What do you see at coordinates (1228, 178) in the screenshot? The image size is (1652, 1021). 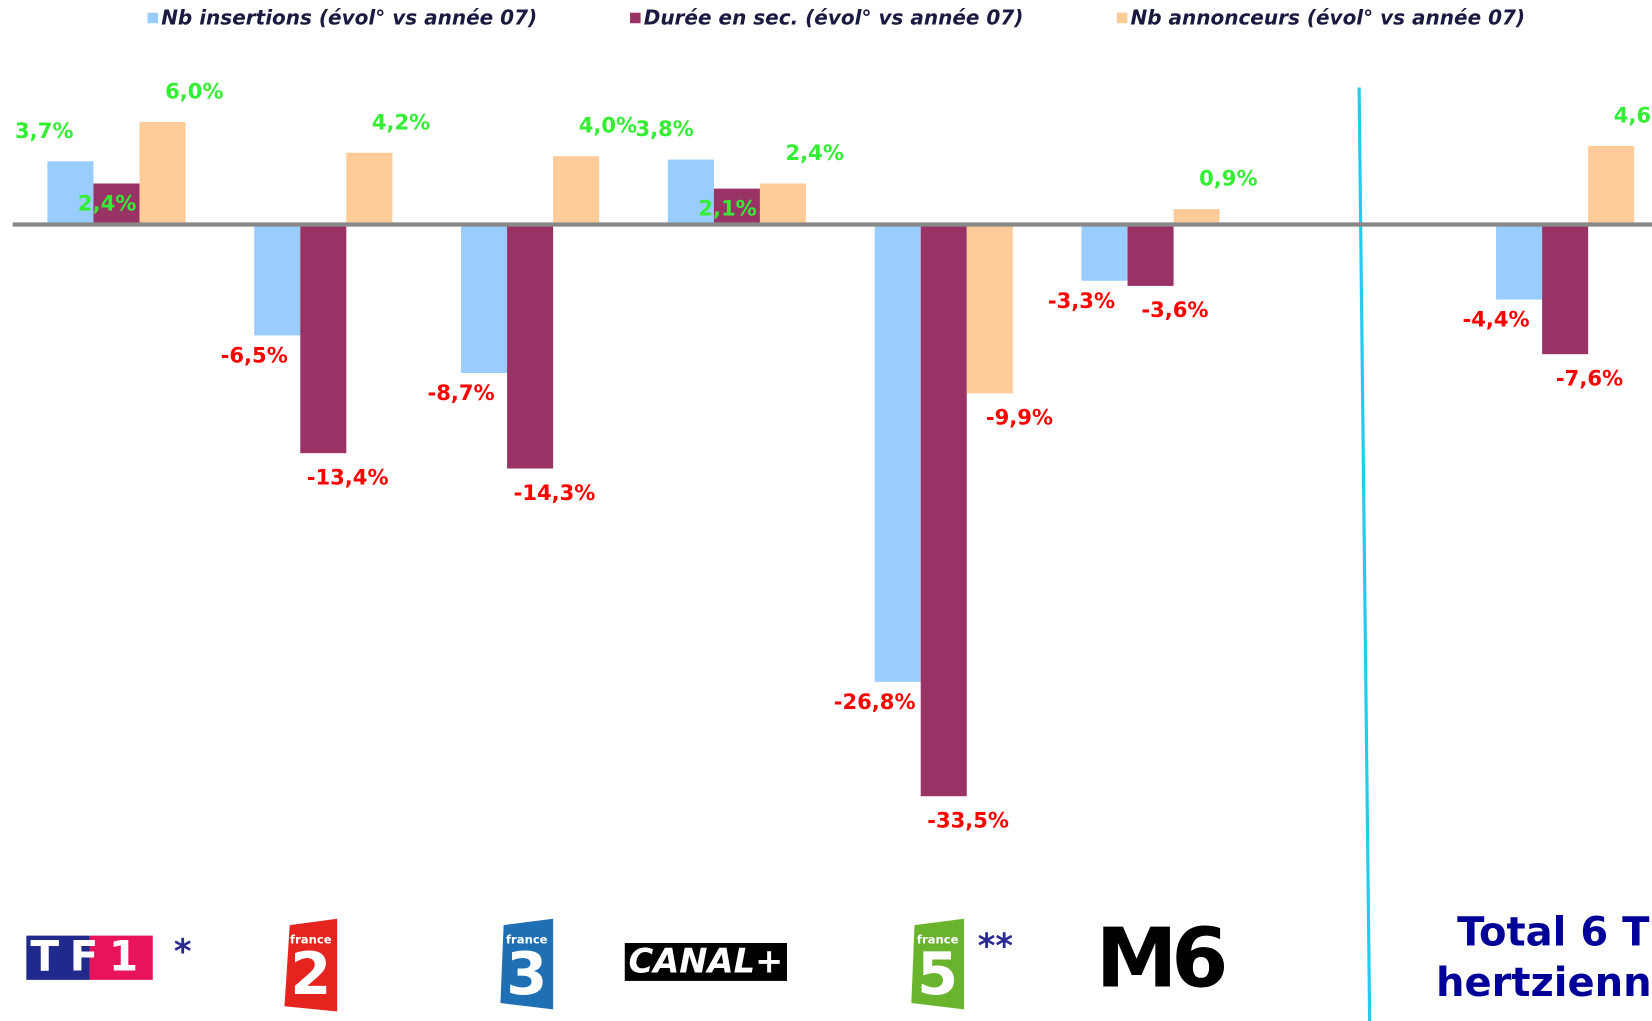 I see `data-label: 0,9%` at bounding box center [1228, 178].